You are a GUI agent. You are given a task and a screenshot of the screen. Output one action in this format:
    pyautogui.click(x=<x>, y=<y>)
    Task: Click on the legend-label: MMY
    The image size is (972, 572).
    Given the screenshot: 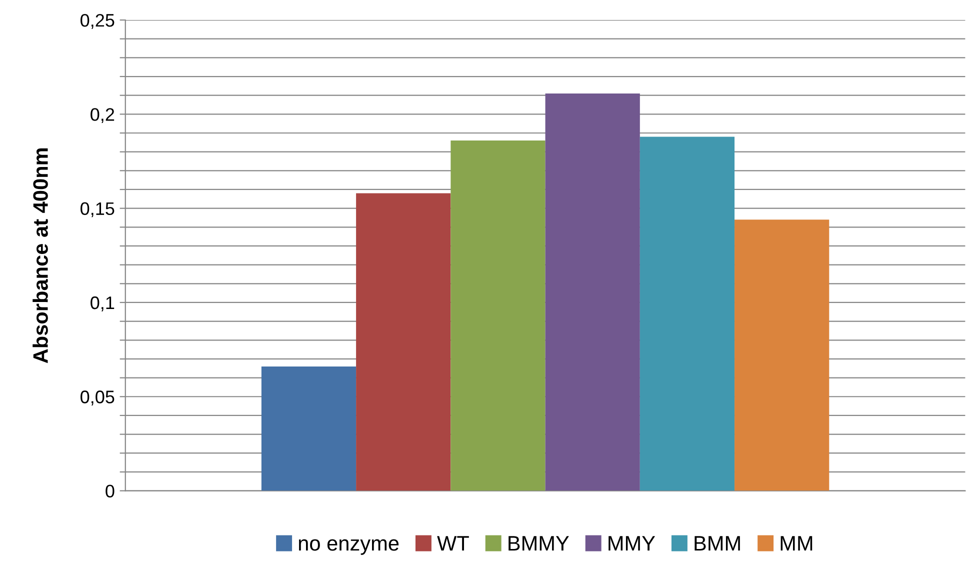 What is the action you would take?
    pyautogui.click(x=632, y=543)
    